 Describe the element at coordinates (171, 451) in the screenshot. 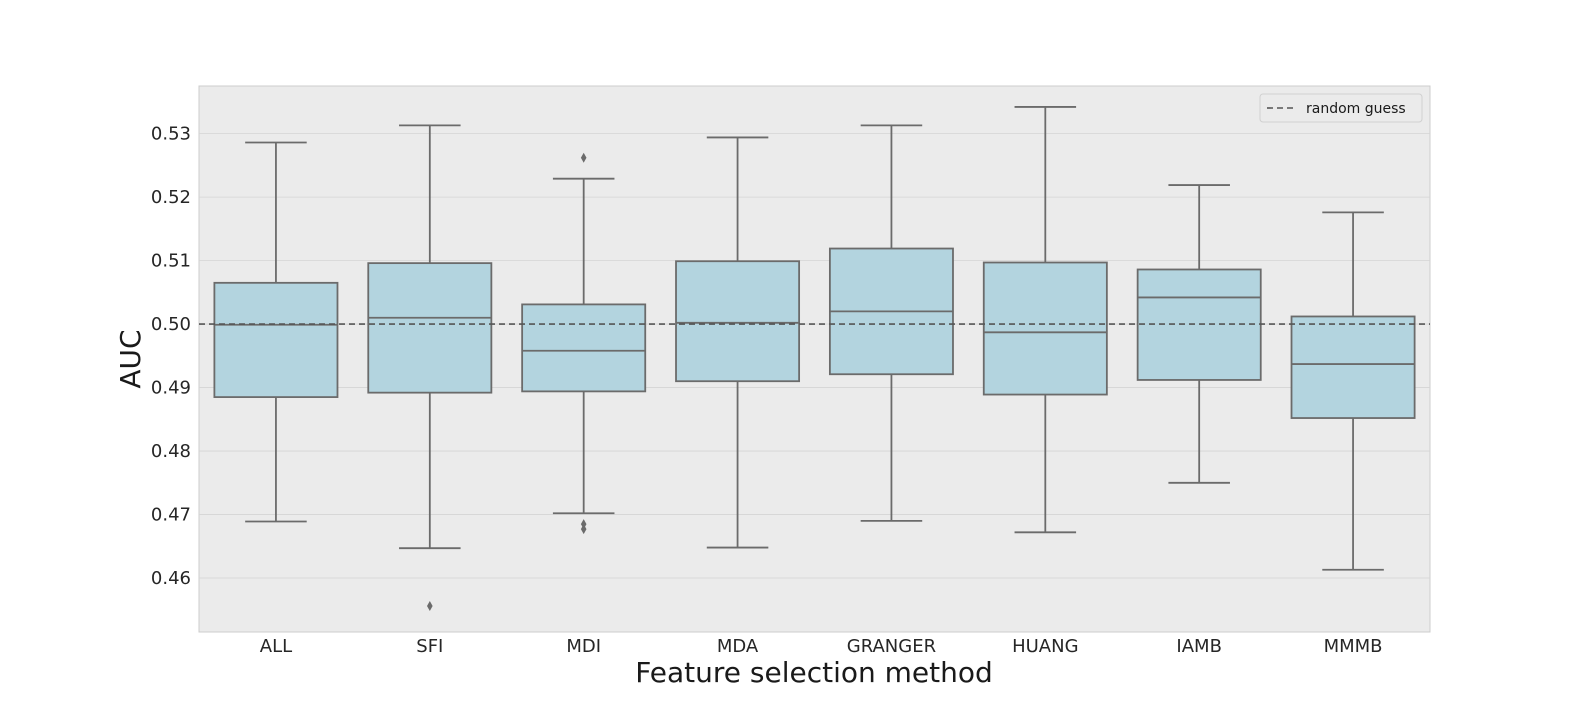

I see `y-tick-label: 0.48` at that location.